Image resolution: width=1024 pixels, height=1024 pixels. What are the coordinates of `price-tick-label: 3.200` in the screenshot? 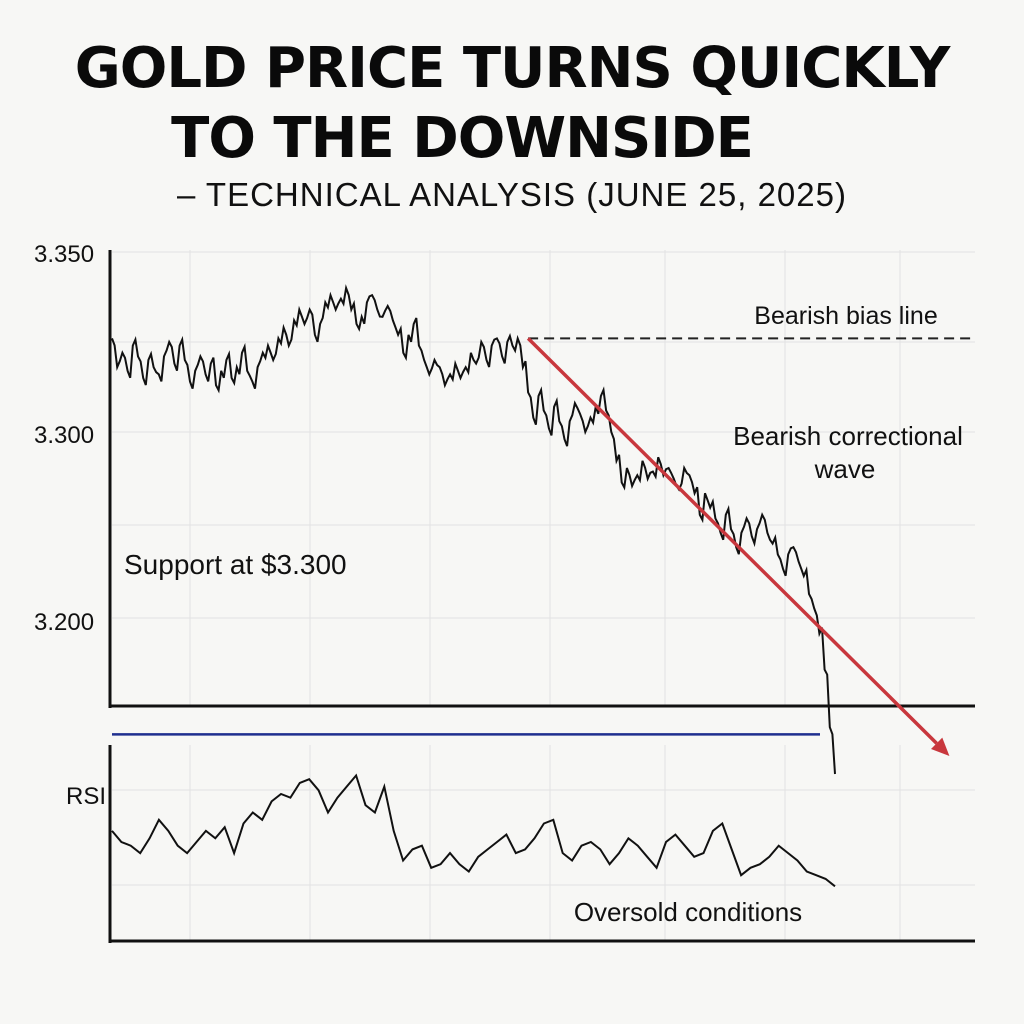 It's located at (64, 622).